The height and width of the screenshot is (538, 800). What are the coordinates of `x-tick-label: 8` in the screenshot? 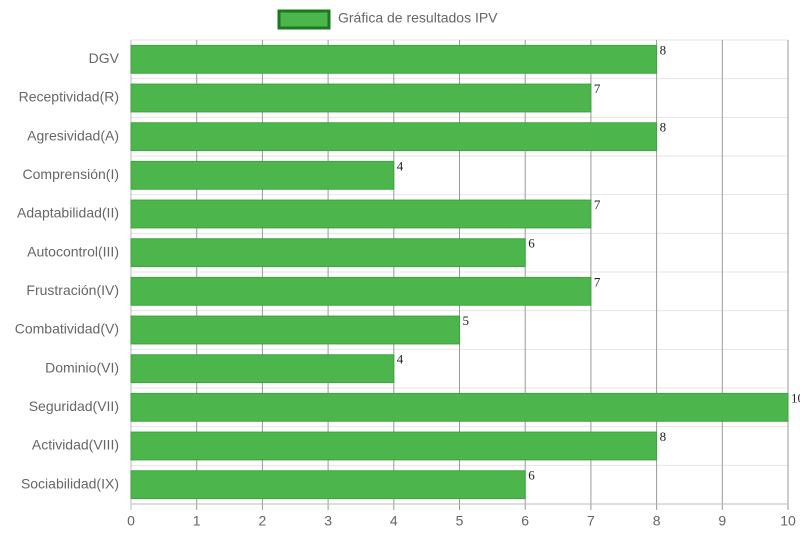 It's located at (657, 521).